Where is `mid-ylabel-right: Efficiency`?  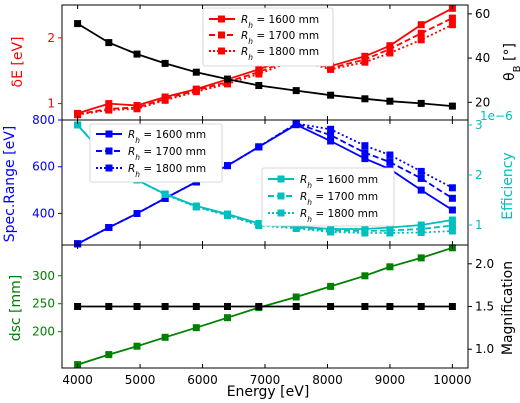
mid-ylabel-right: Efficiency is located at coordinates (508, 185).